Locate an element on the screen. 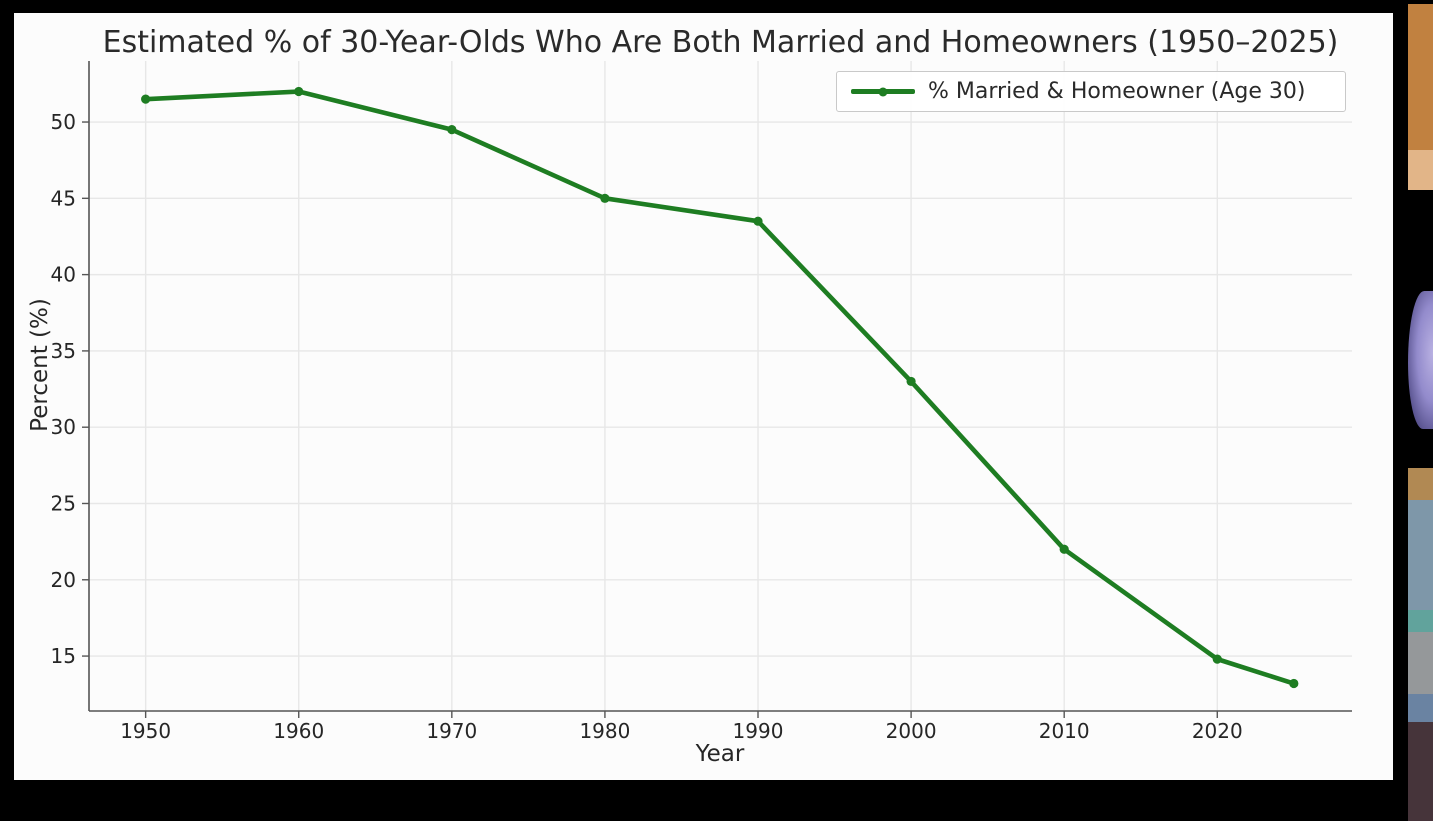 The height and width of the screenshot is (821, 1433). x-tick-label: 1970 is located at coordinates (451, 731).